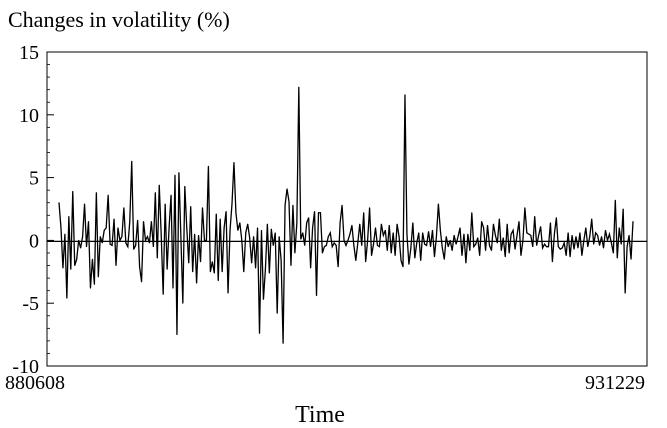 This screenshot has width=667, height=428. Describe the element at coordinates (29, 116) in the screenshot. I see `y-tick-label: 10` at that location.